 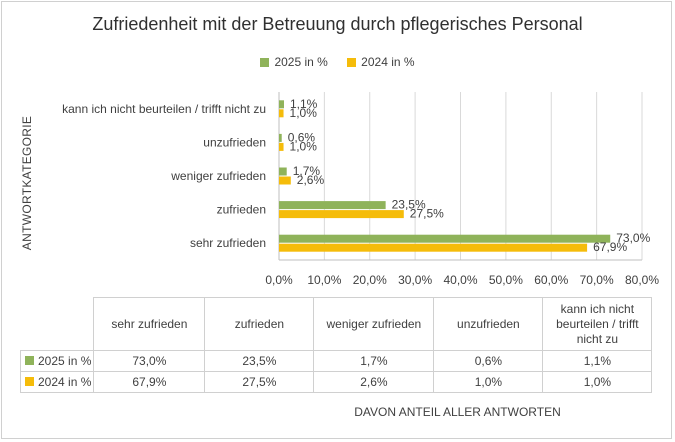 What do you see at coordinates (506, 280) in the screenshot?
I see `x-tick-label: 50,0%` at bounding box center [506, 280].